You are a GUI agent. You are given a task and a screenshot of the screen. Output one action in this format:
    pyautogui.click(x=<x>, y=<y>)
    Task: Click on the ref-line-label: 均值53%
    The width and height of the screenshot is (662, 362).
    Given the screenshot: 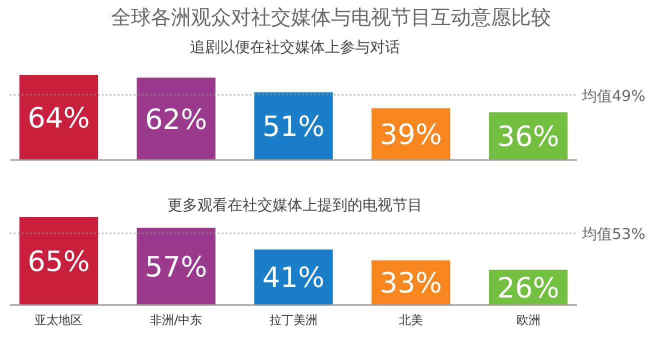 What is the action you would take?
    pyautogui.click(x=613, y=234)
    